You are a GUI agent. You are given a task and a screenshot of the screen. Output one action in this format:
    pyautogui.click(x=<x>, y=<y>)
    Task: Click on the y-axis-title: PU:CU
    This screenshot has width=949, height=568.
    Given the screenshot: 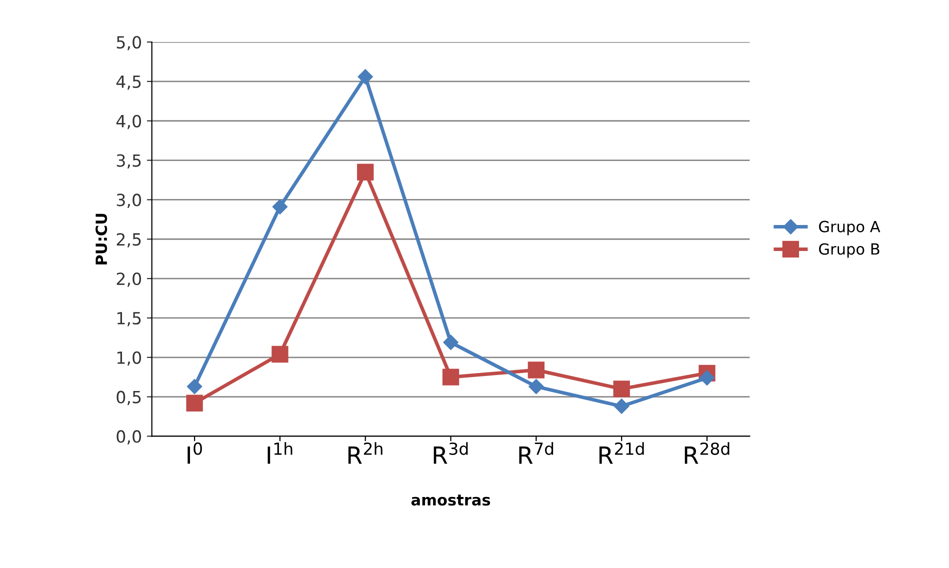 What is the action you would take?
    pyautogui.click(x=102, y=239)
    